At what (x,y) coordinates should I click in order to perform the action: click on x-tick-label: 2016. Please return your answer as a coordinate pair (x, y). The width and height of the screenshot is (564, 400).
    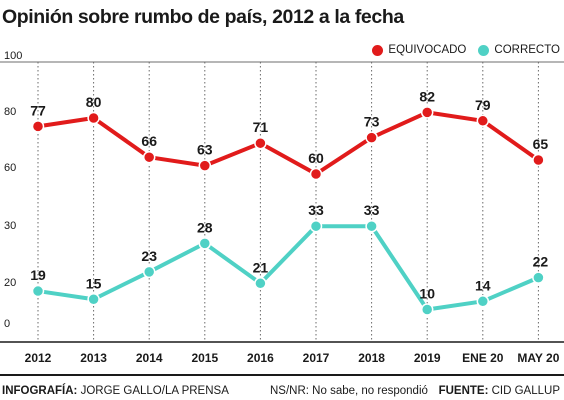
    Looking at the image, I should click on (260, 358).